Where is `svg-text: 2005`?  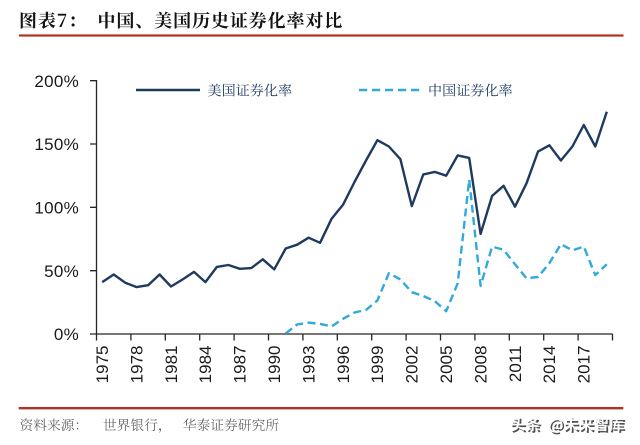 svg-text: 2005 is located at coordinates (446, 365).